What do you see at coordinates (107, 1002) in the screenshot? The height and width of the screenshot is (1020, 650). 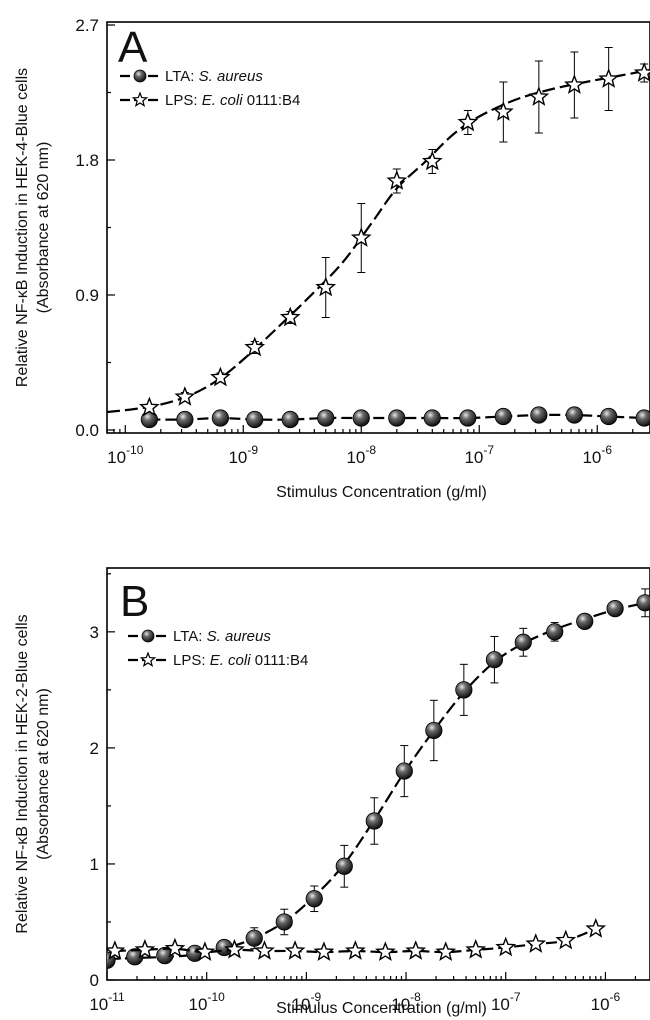 I see `x-tick-label: 10⁻¹¹` at bounding box center [107, 1002].